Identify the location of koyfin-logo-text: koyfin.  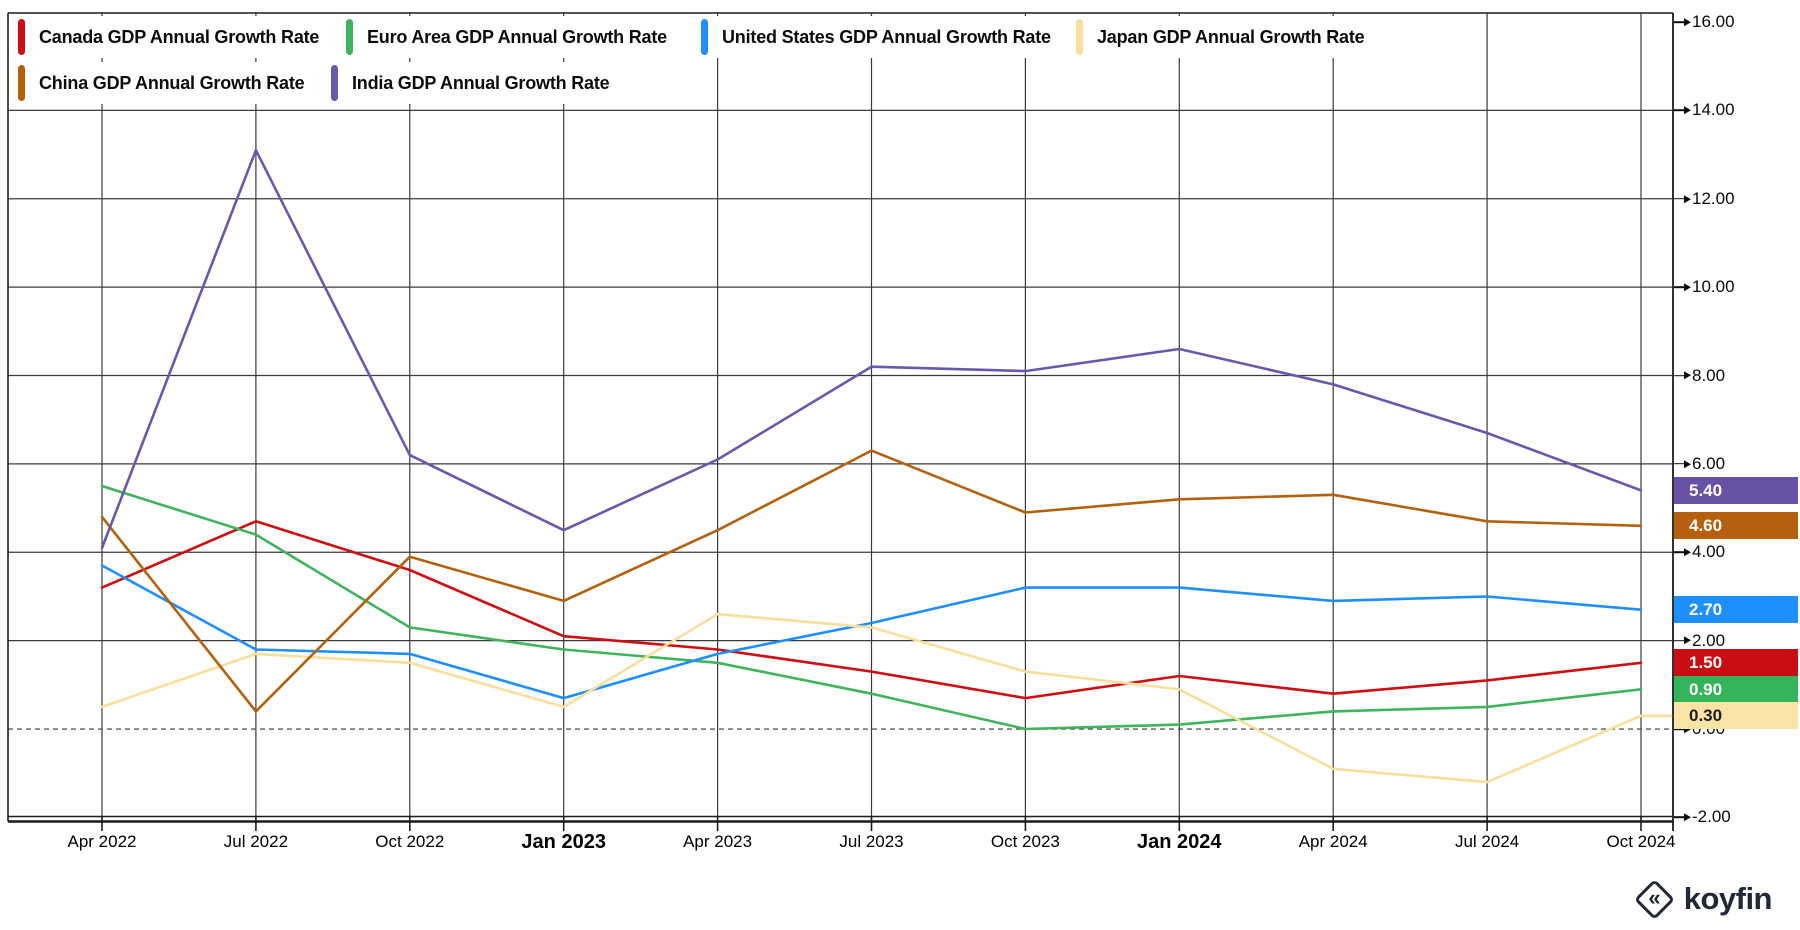
(1728, 898).